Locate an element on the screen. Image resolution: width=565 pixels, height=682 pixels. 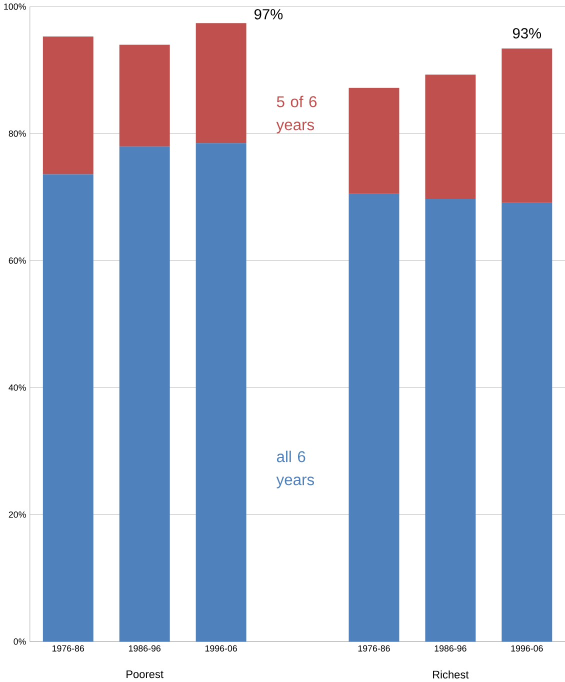
series-label: 5 of 6 years is located at coordinates (296, 115).